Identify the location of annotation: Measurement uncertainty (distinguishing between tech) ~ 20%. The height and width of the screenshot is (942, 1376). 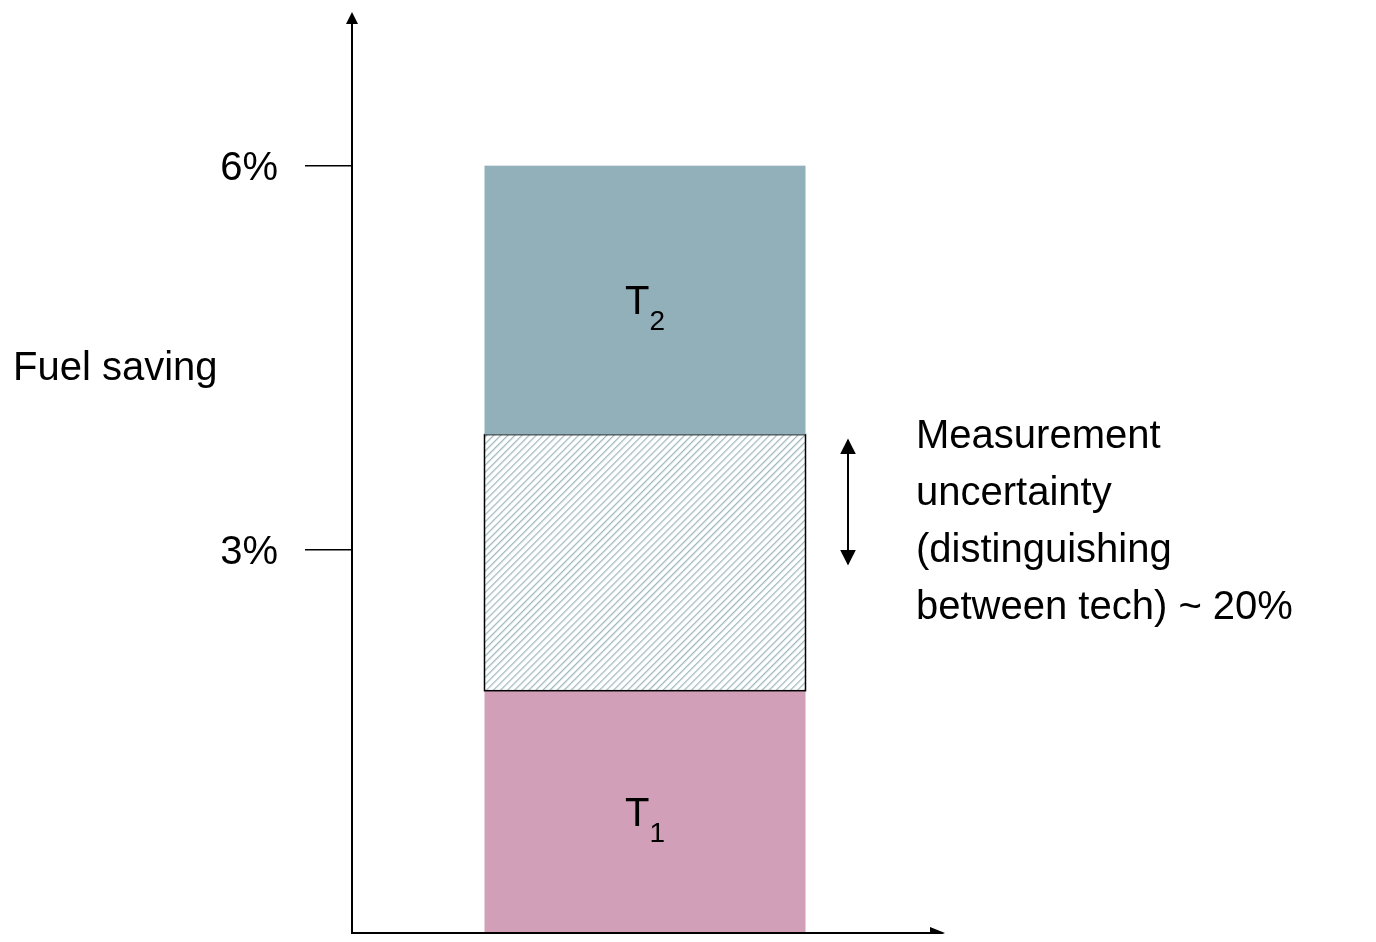
(1104, 519).